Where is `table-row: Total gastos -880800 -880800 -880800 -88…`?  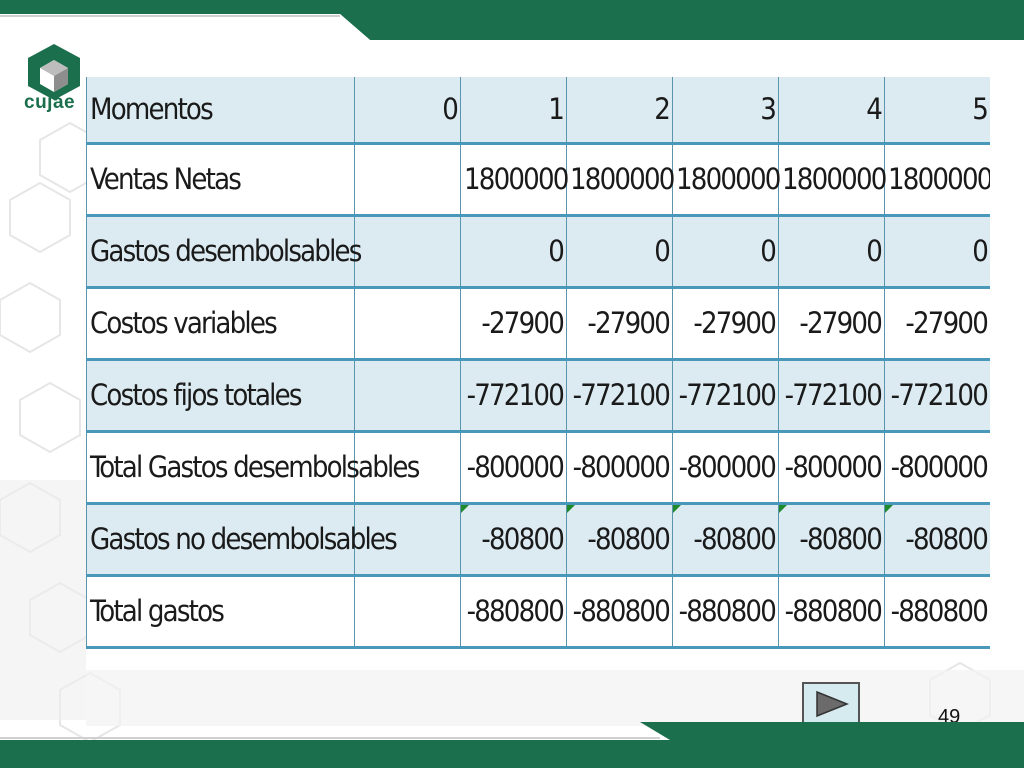
table-row: Total gastos -880800 -880800 -880800 -88… is located at coordinates (538, 612).